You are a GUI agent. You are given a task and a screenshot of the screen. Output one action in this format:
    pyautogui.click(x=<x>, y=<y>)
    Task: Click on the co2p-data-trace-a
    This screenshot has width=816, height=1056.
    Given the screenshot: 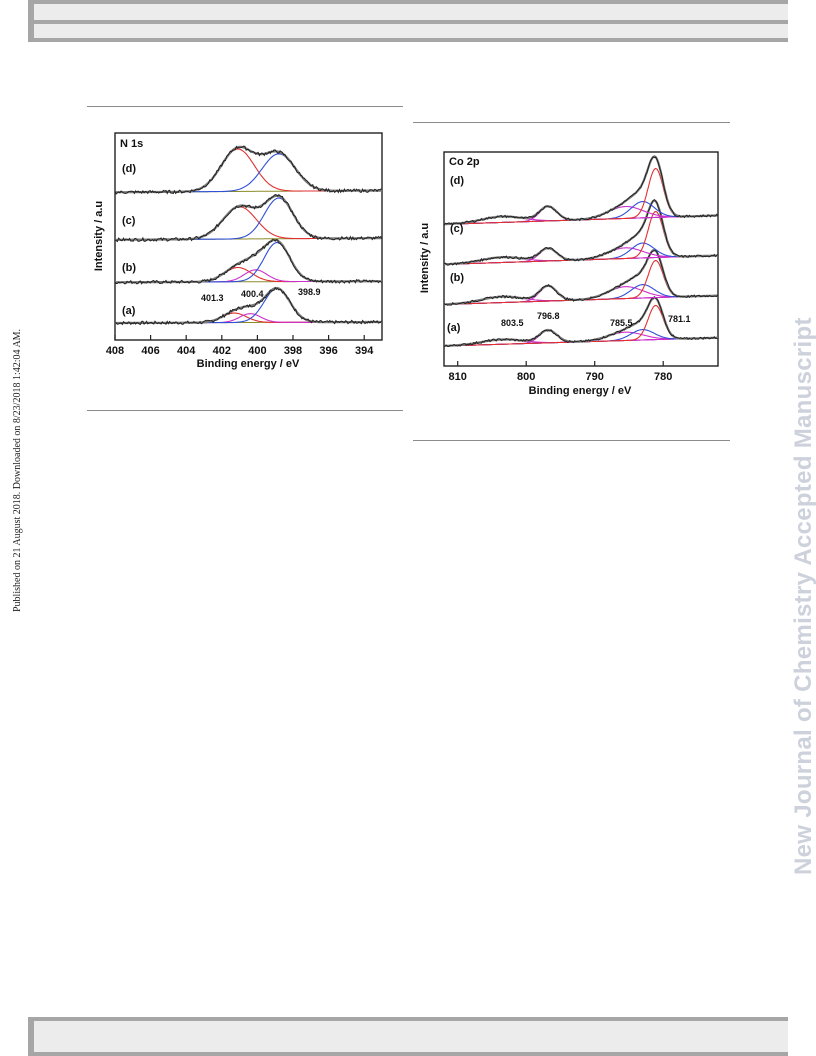 What is the action you would take?
    pyautogui.click(x=581, y=322)
    